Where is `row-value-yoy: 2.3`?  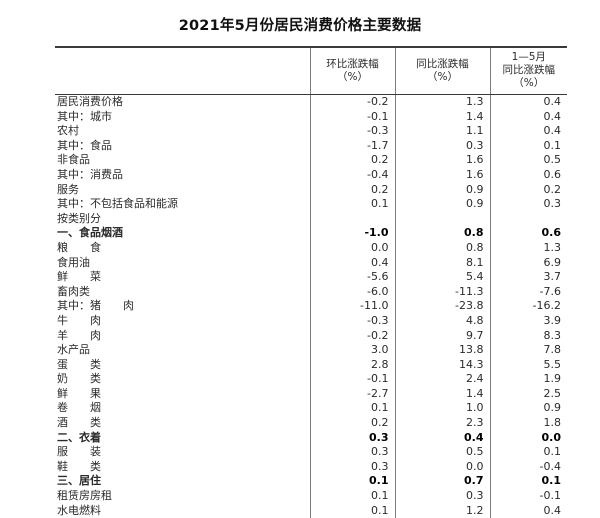
row-value-yoy: 2.3 is located at coordinates (442, 423).